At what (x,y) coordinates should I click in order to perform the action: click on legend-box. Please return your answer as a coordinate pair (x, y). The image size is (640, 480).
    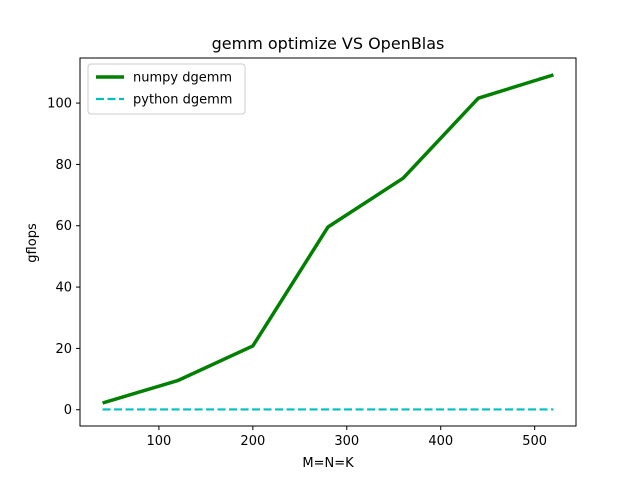
    Looking at the image, I should click on (166, 89).